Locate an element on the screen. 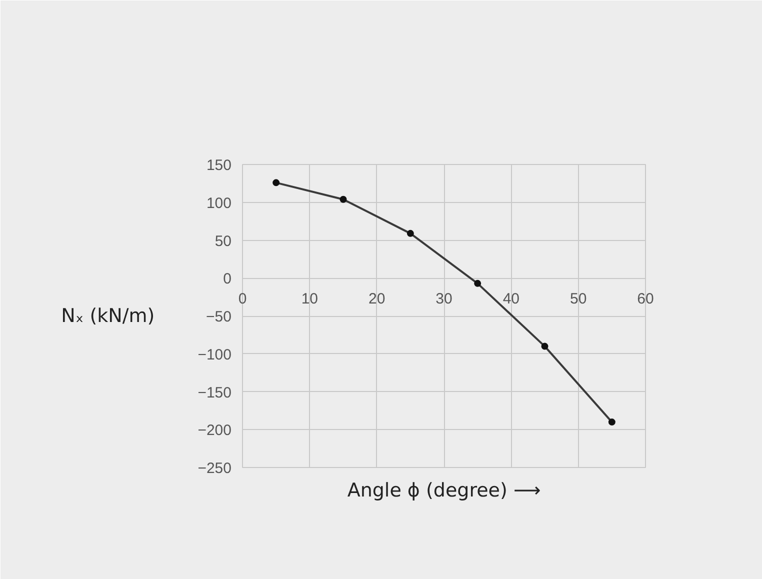 The image size is (762, 579). x-tick-label: 0 is located at coordinates (242, 299).